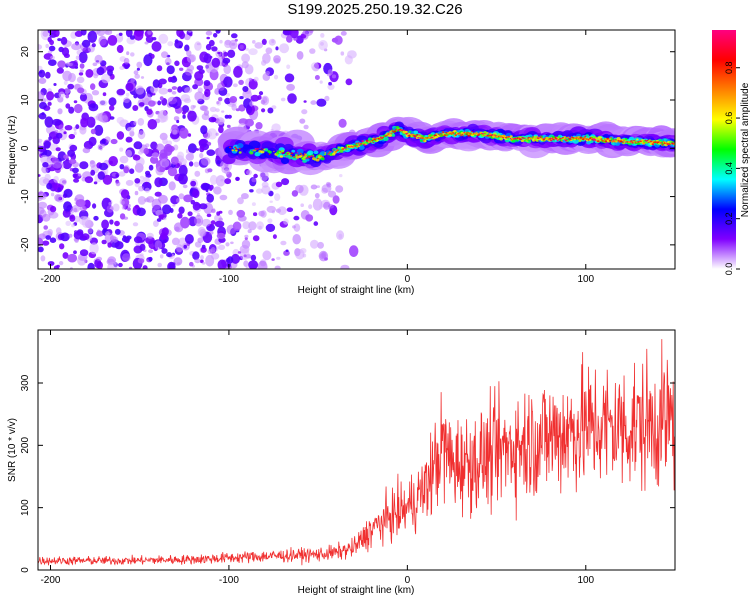 The image size is (750, 600). What do you see at coordinates (585, 279) in the screenshot?
I see `spectrogram-x-tick-label: 100` at bounding box center [585, 279].